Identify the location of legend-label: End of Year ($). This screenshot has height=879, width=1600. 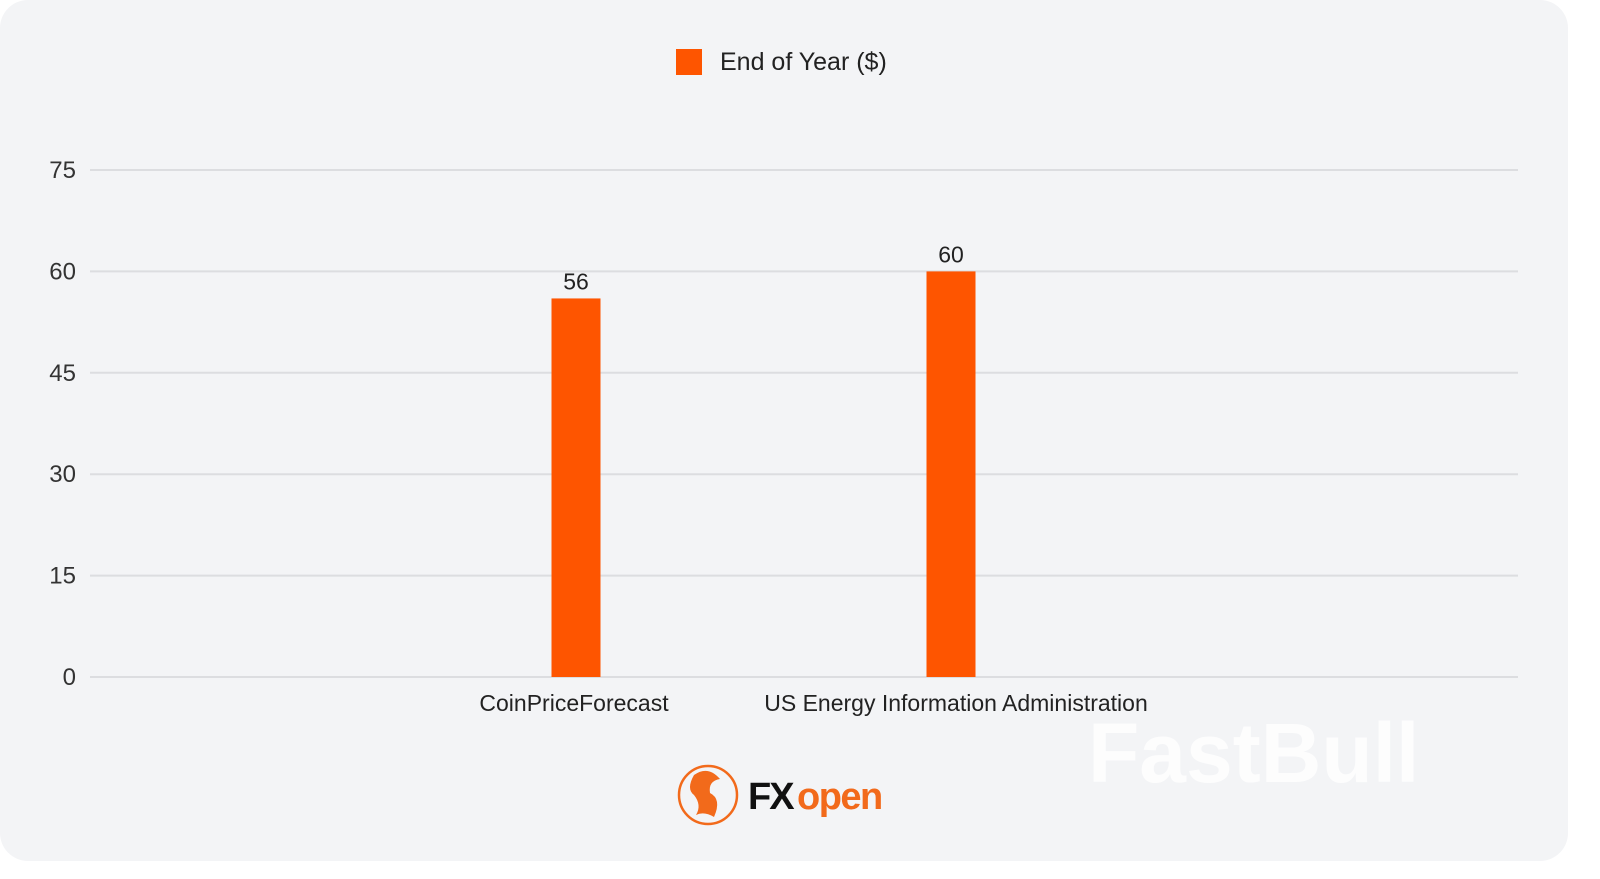
(803, 62).